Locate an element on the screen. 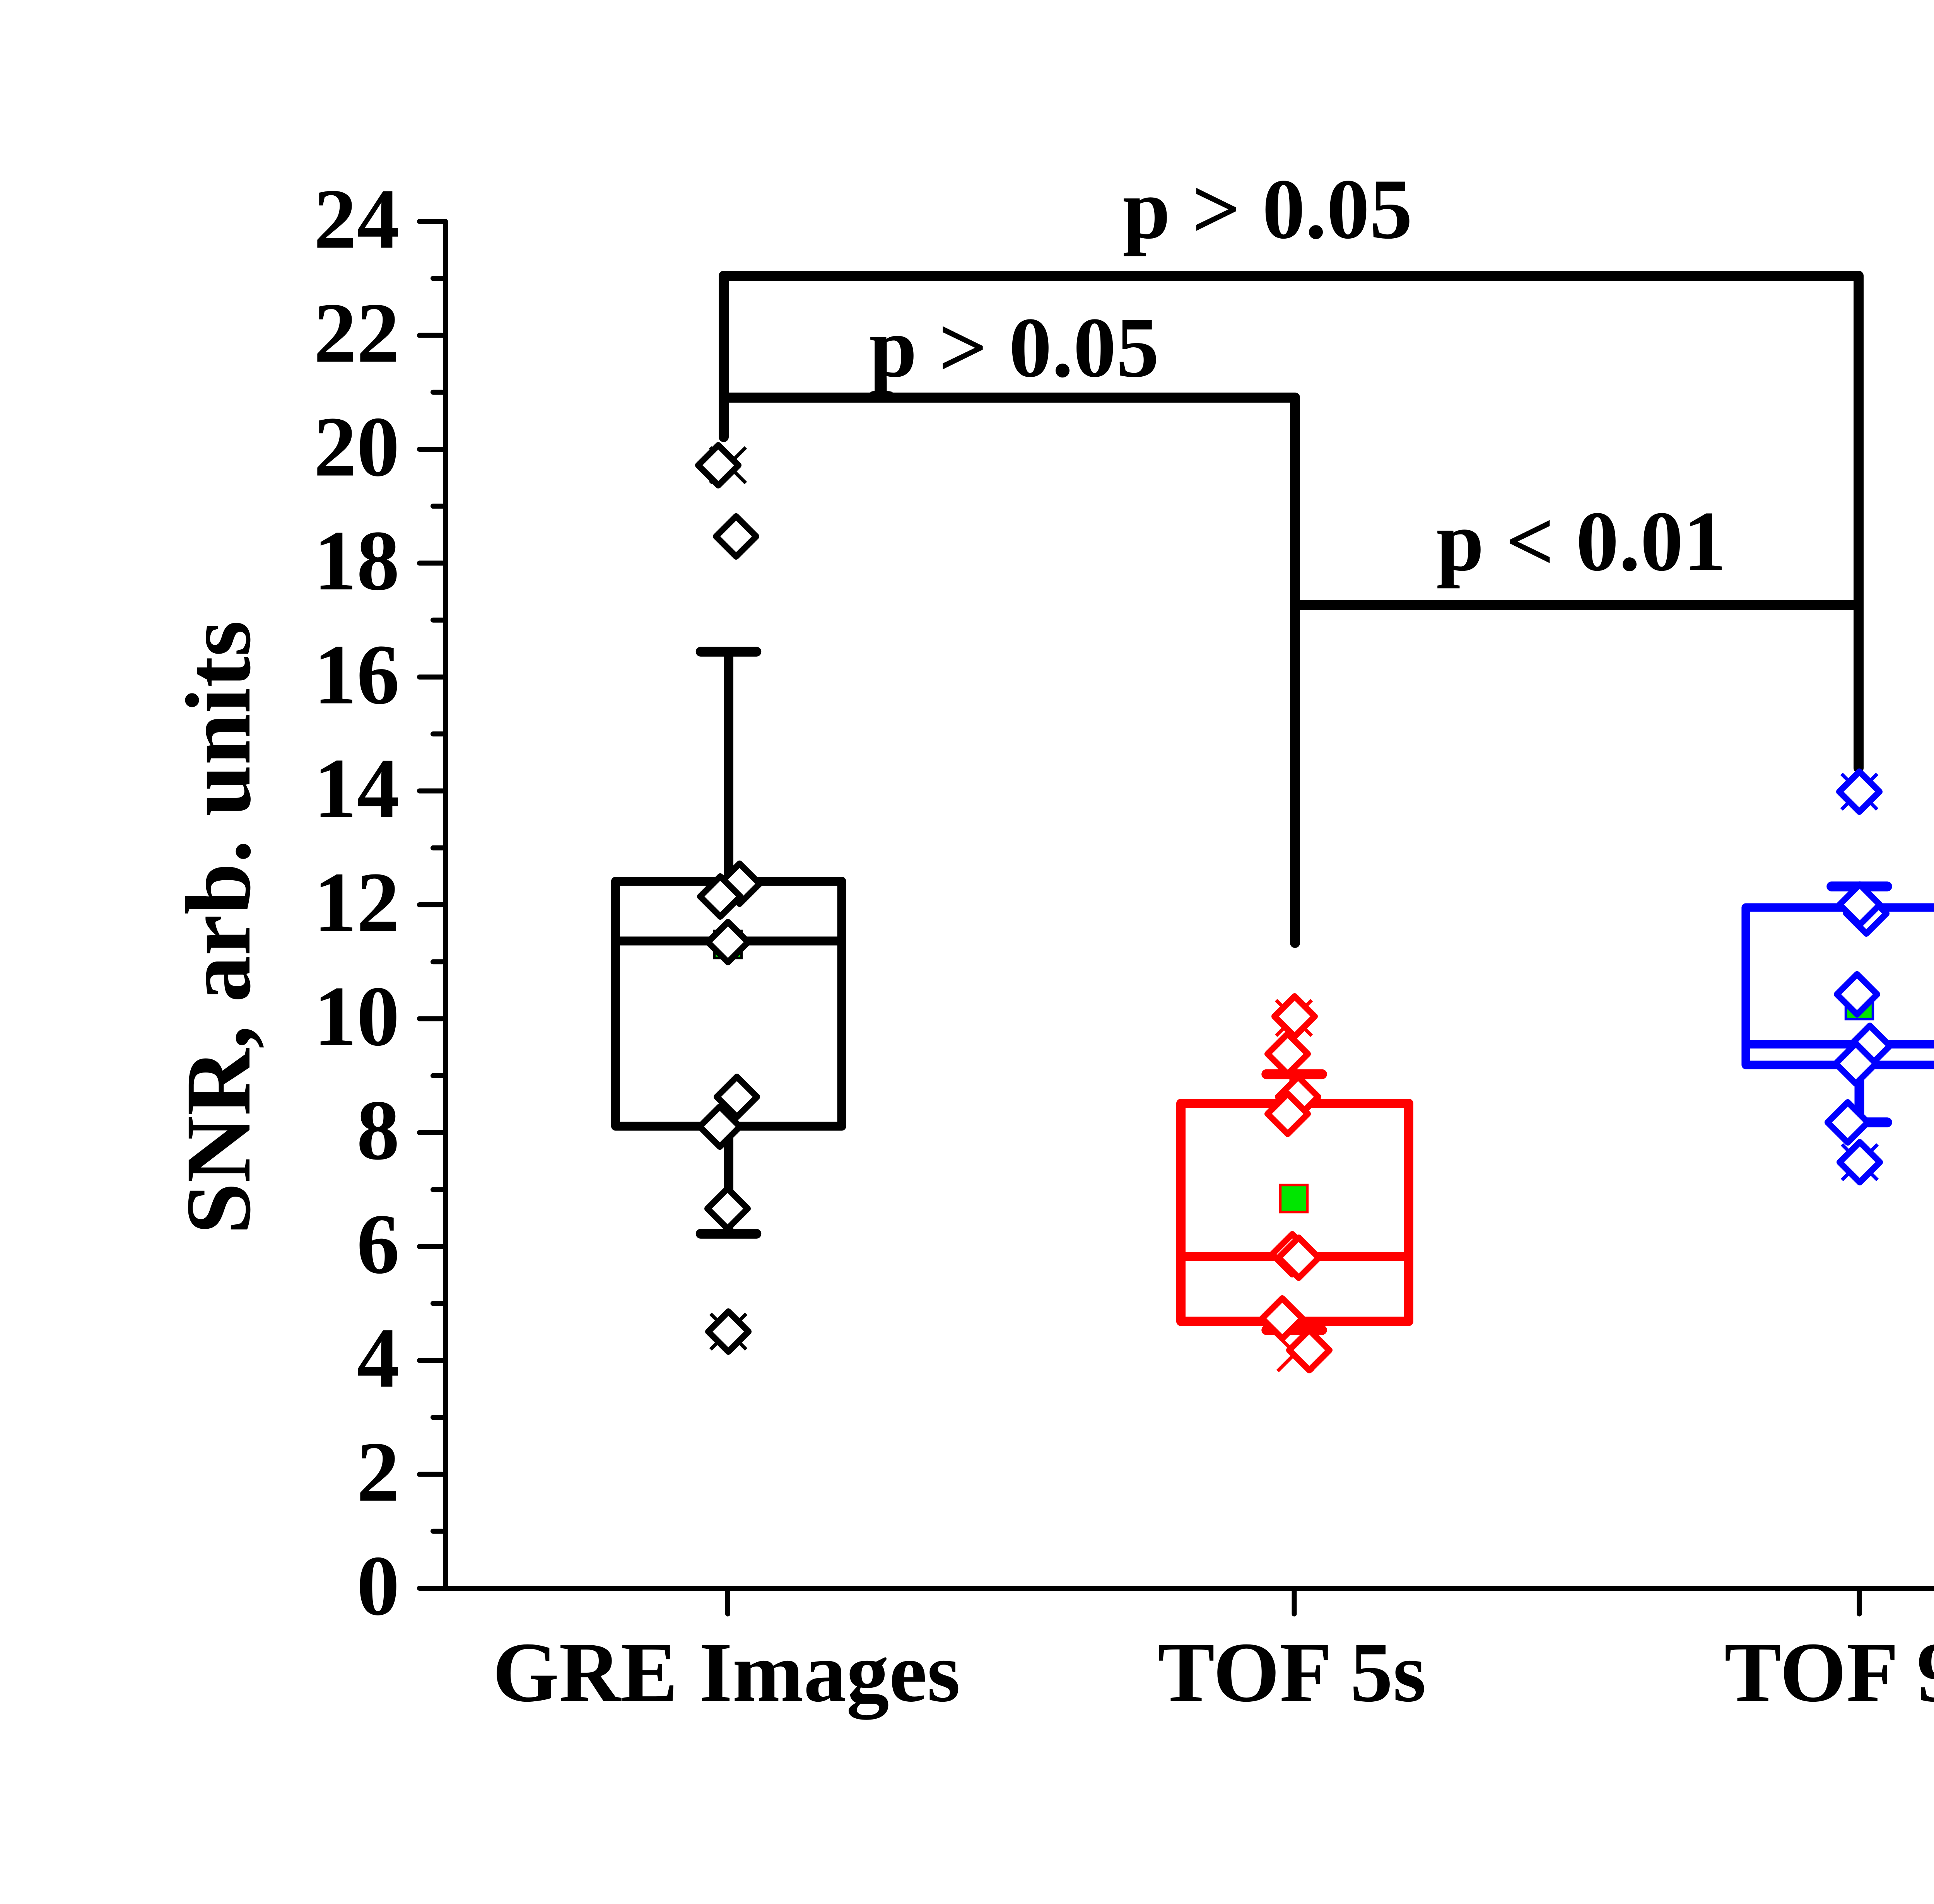  svg-text: GRE Images is located at coordinates (726, 1672).